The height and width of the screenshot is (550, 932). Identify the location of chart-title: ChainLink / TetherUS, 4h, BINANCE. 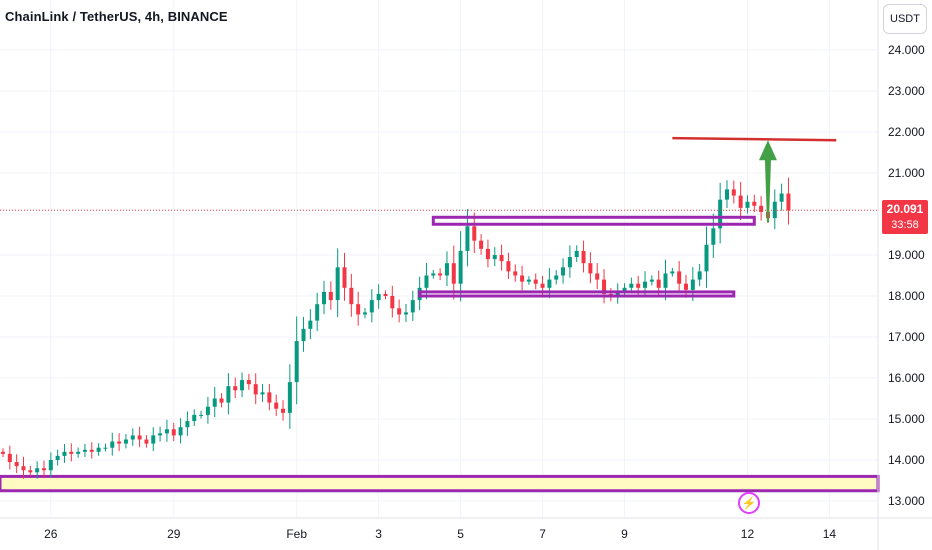
(116, 16).